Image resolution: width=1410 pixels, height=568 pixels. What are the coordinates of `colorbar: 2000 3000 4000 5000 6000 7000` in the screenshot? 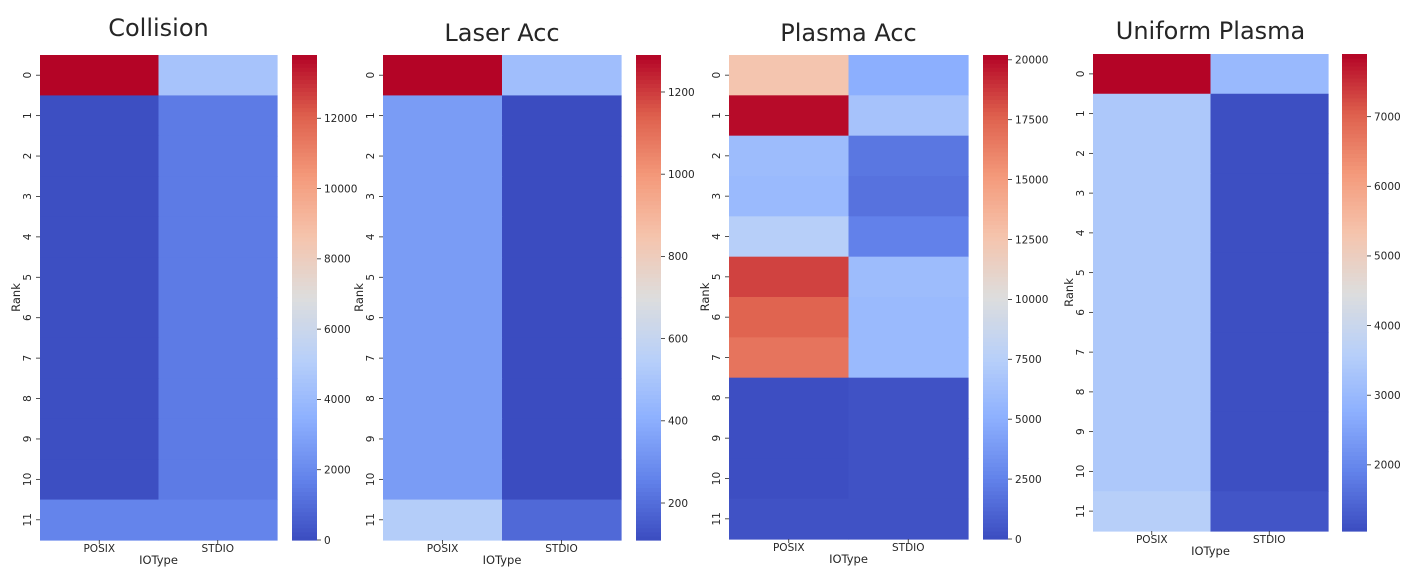 It's located at (1371, 293).